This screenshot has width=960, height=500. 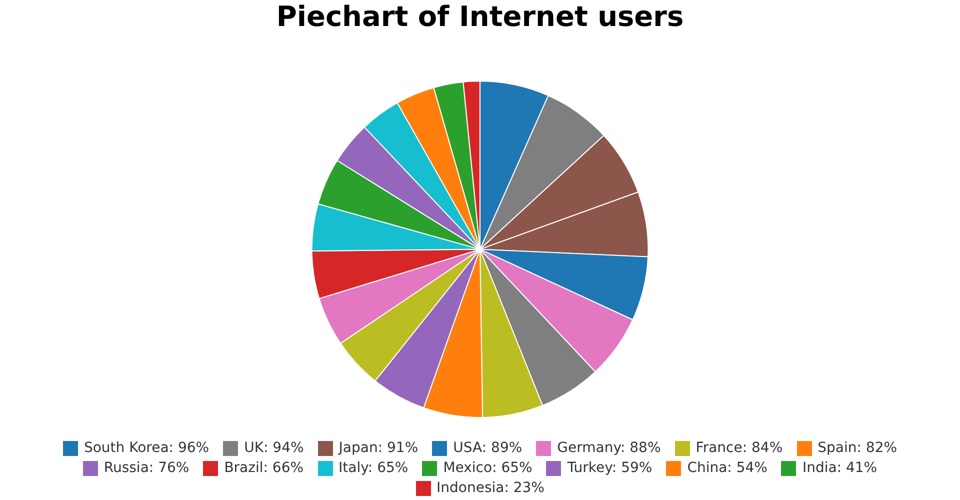 What do you see at coordinates (487, 468) in the screenshot?
I see `legend-label: Mexico: 65%` at bounding box center [487, 468].